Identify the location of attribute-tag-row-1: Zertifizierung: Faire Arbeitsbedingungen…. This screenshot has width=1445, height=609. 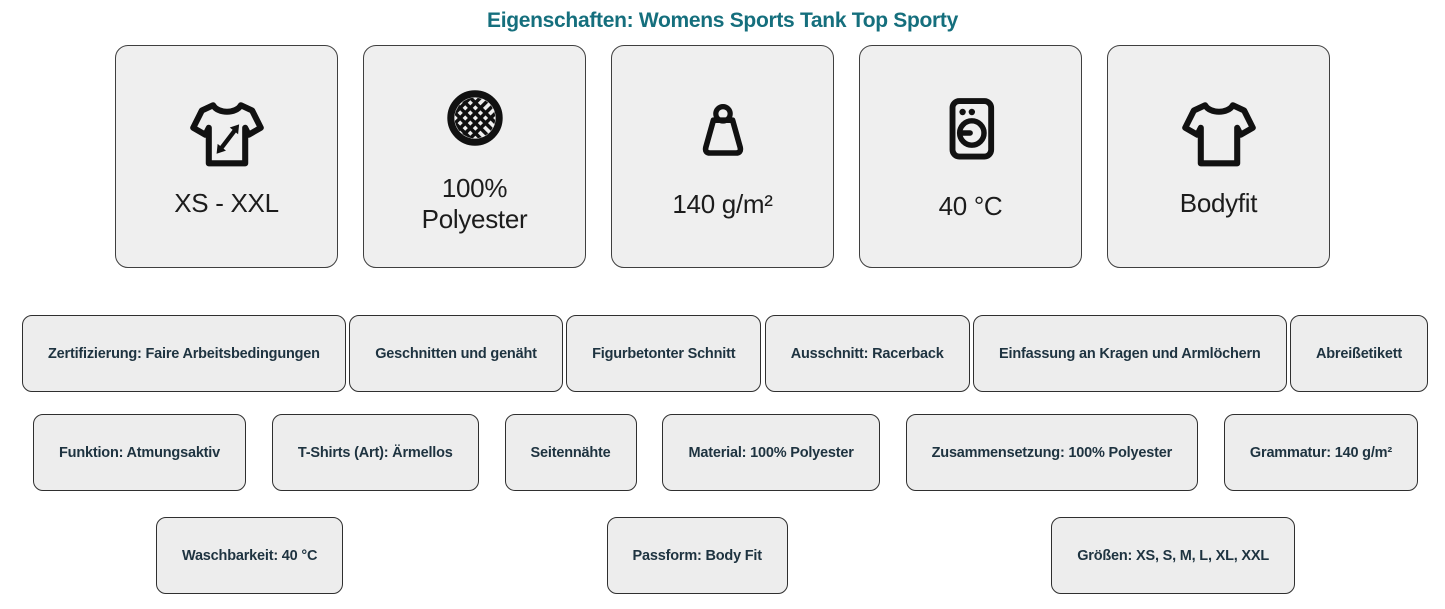
(725, 353).